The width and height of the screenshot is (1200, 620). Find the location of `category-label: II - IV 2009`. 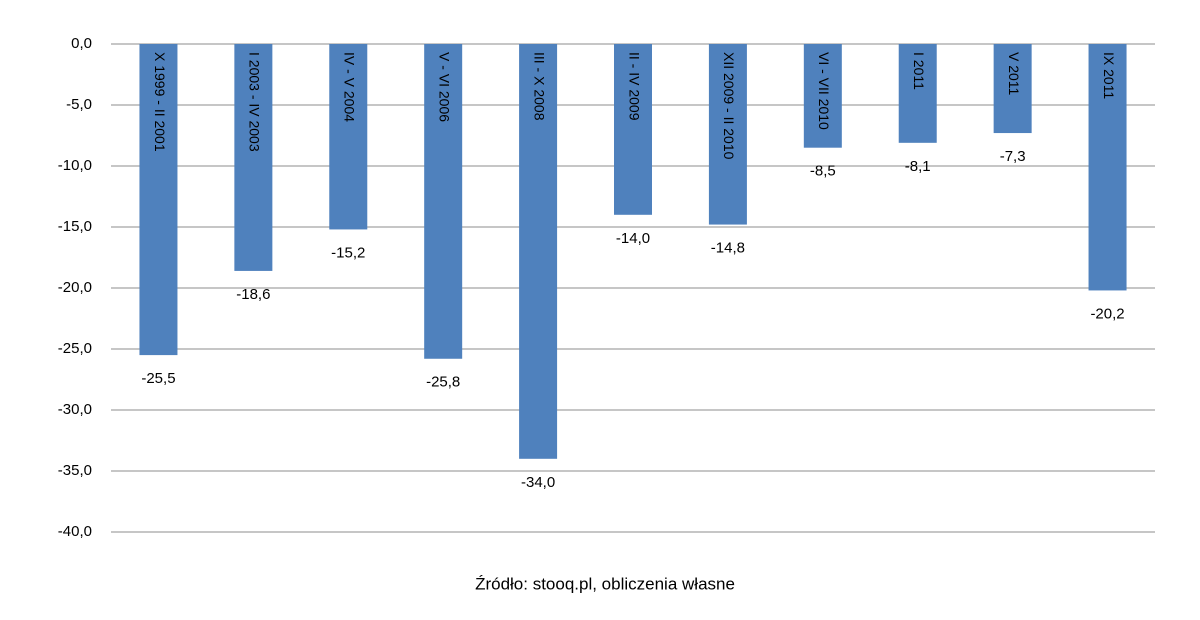

category-label: II - IV 2009 is located at coordinates (634, 86).